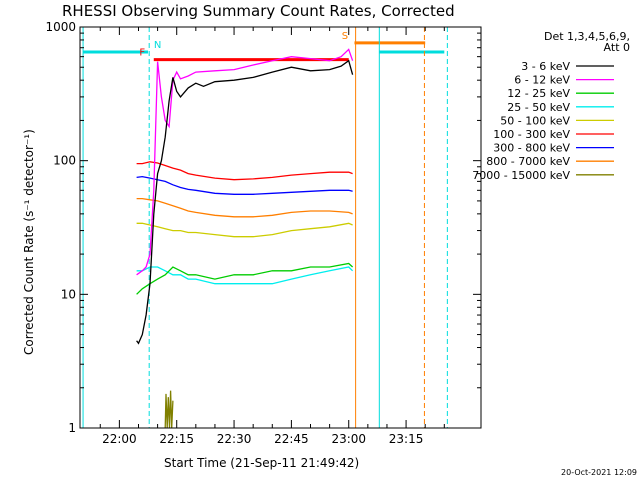  What do you see at coordinates (599, 472) in the screenshot?
I see `footer-date: 20-Oct-2021 12:09` at bounding box center [599, 472].